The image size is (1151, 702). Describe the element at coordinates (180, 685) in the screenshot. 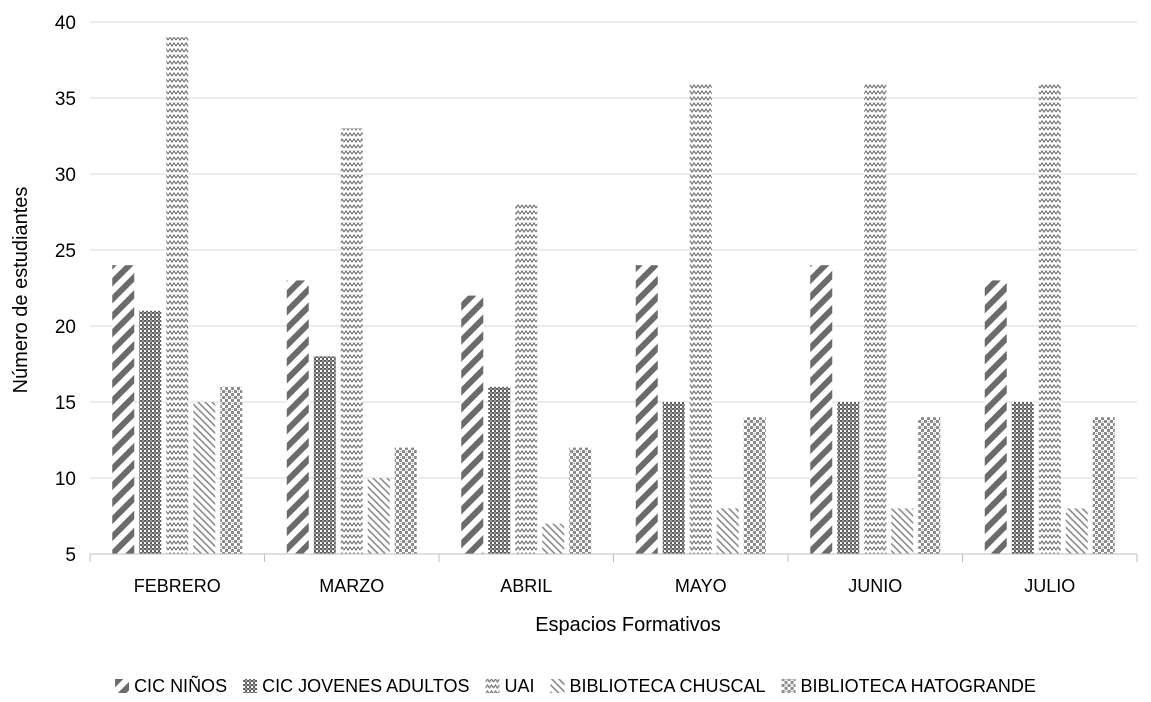

I see `legend-label: CIC NIÑOS` at that location.